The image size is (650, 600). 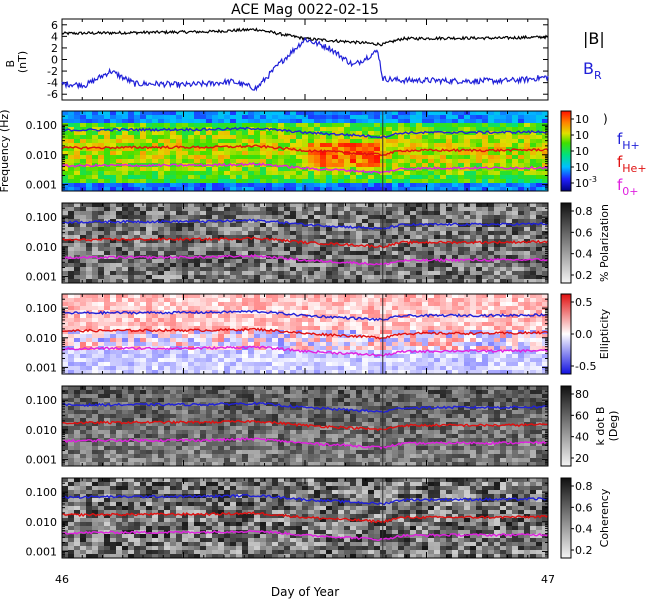 What do you see at coordinates (604, 517) in the screenshot?
I see `colorbar-label: Coherency` at bounding box center [604, 517].